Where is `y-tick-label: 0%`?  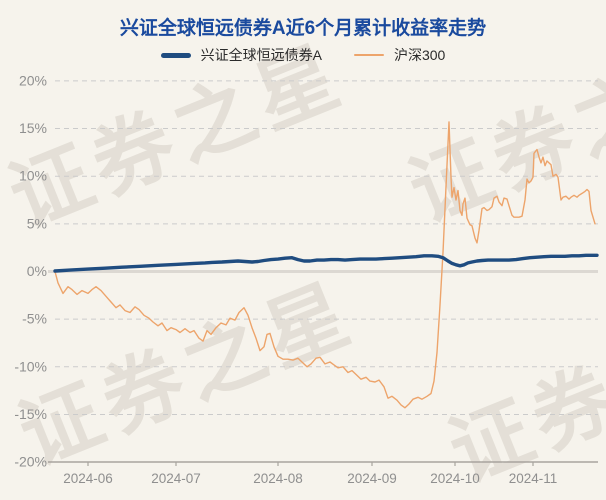
y-tick-label: 0% is located at coordinates (37, 271).